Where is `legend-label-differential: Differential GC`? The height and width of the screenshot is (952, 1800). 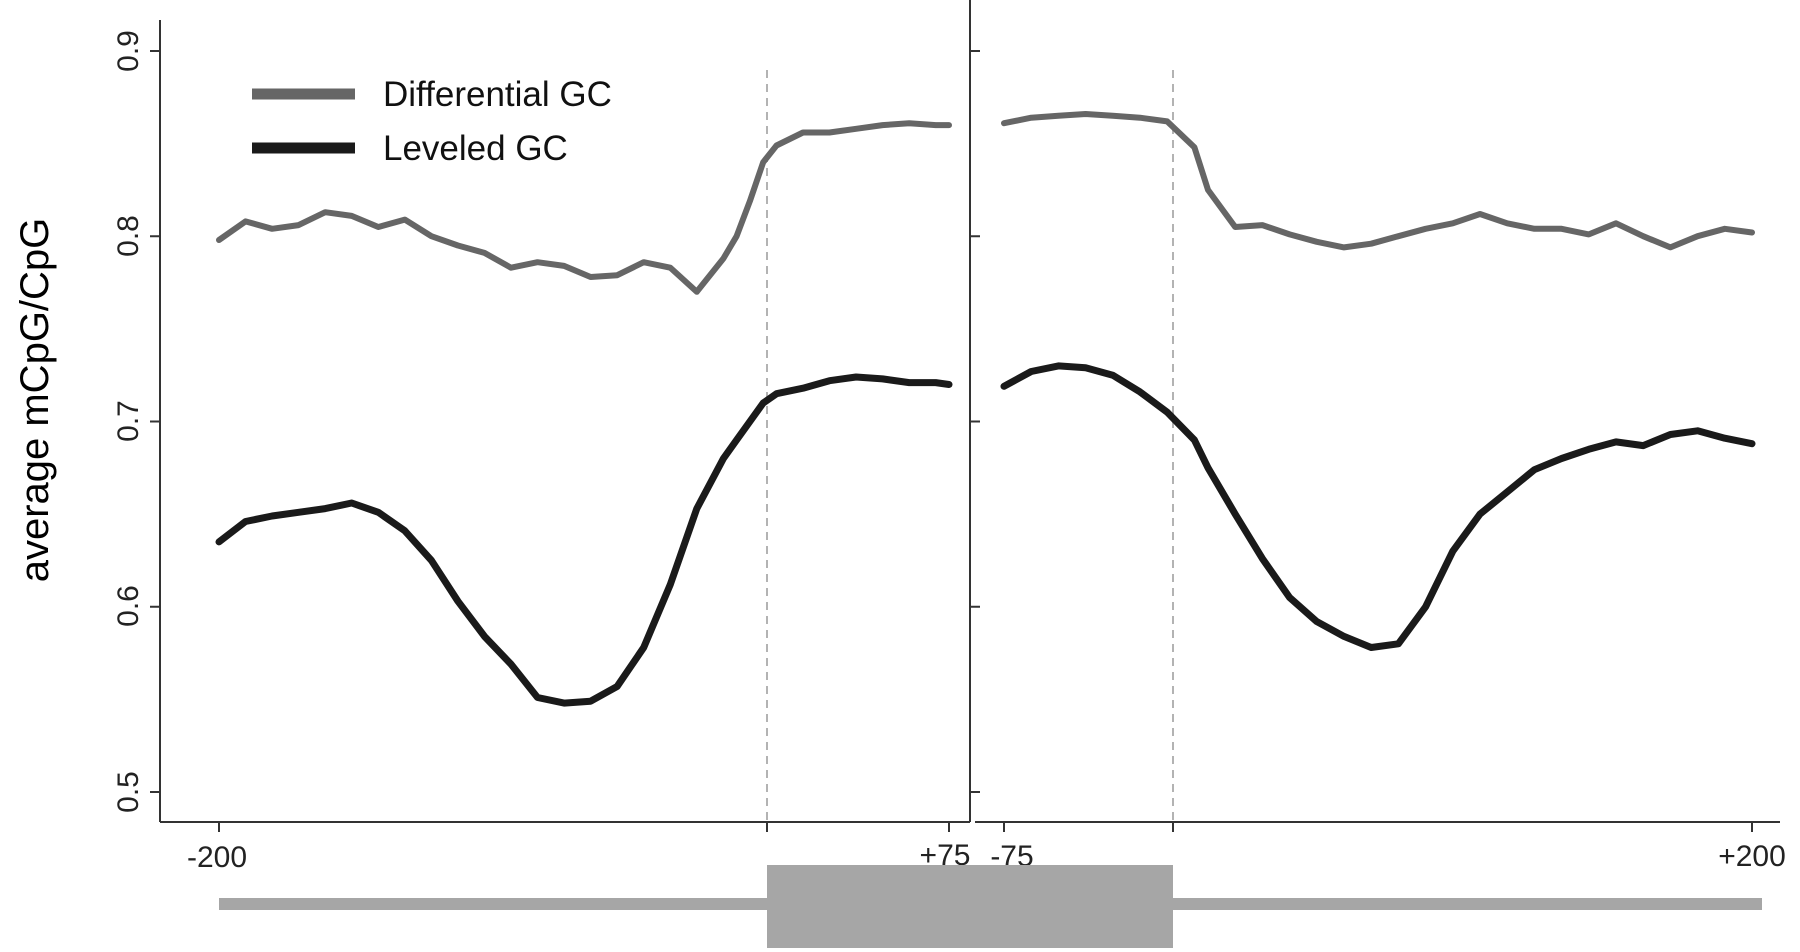
legend-label-differential: Differential GC is located at coordinates (497, 94).